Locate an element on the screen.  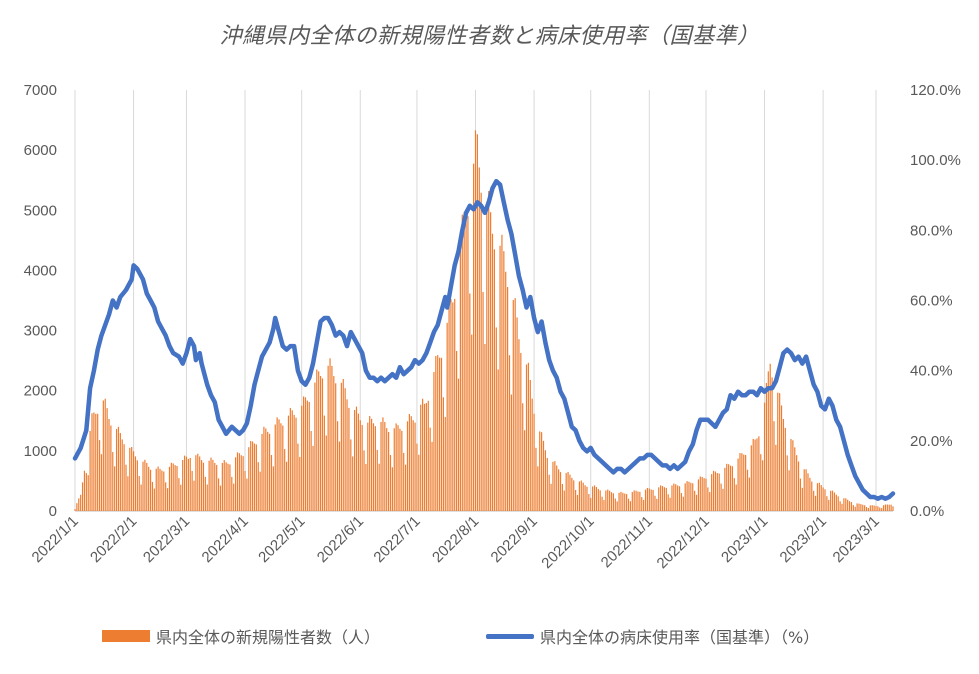
y-left-tick-0: 0 is located at coordinates (53, 511).